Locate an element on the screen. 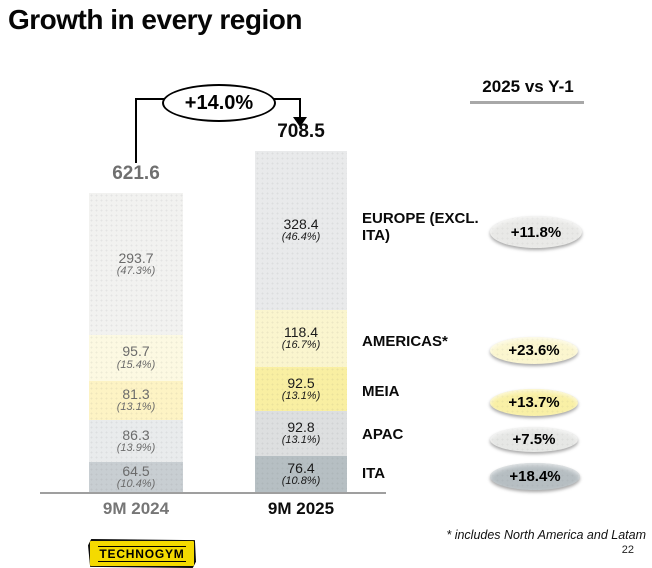  bar-segment-9m-2025-4: 76.4 (10.8%) is located at coordinates (301, 474).